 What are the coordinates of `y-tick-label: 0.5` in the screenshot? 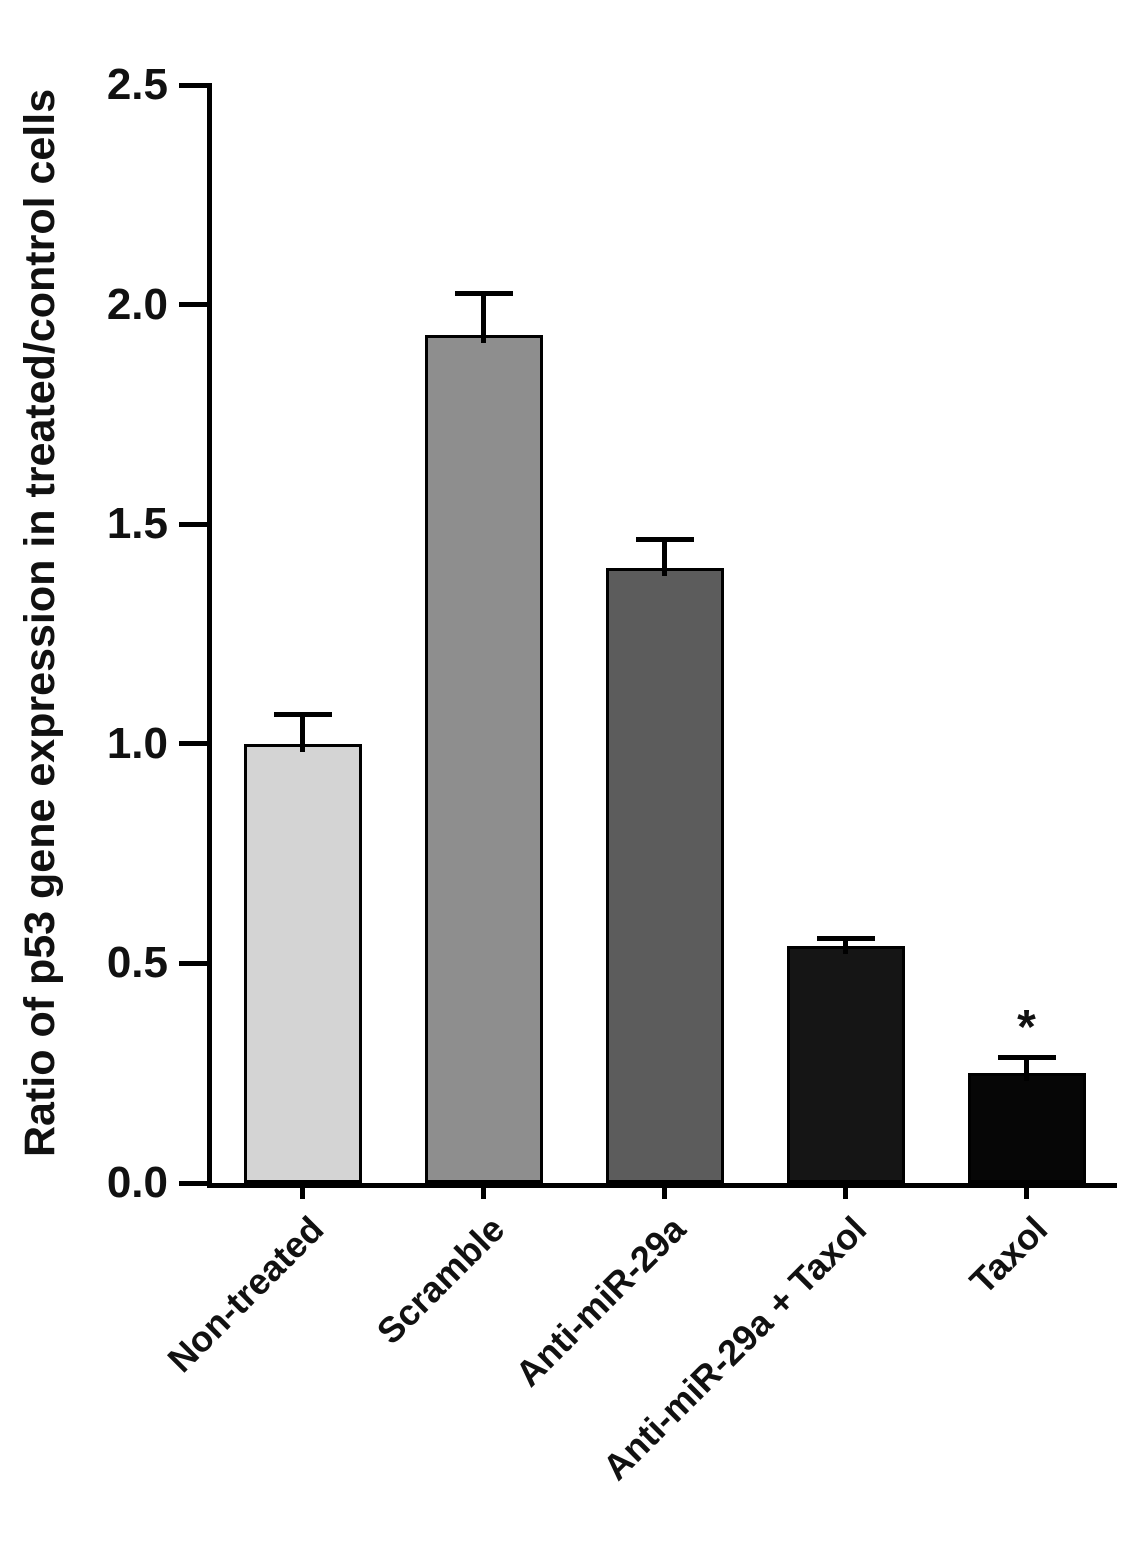 It's located at (137, 963).